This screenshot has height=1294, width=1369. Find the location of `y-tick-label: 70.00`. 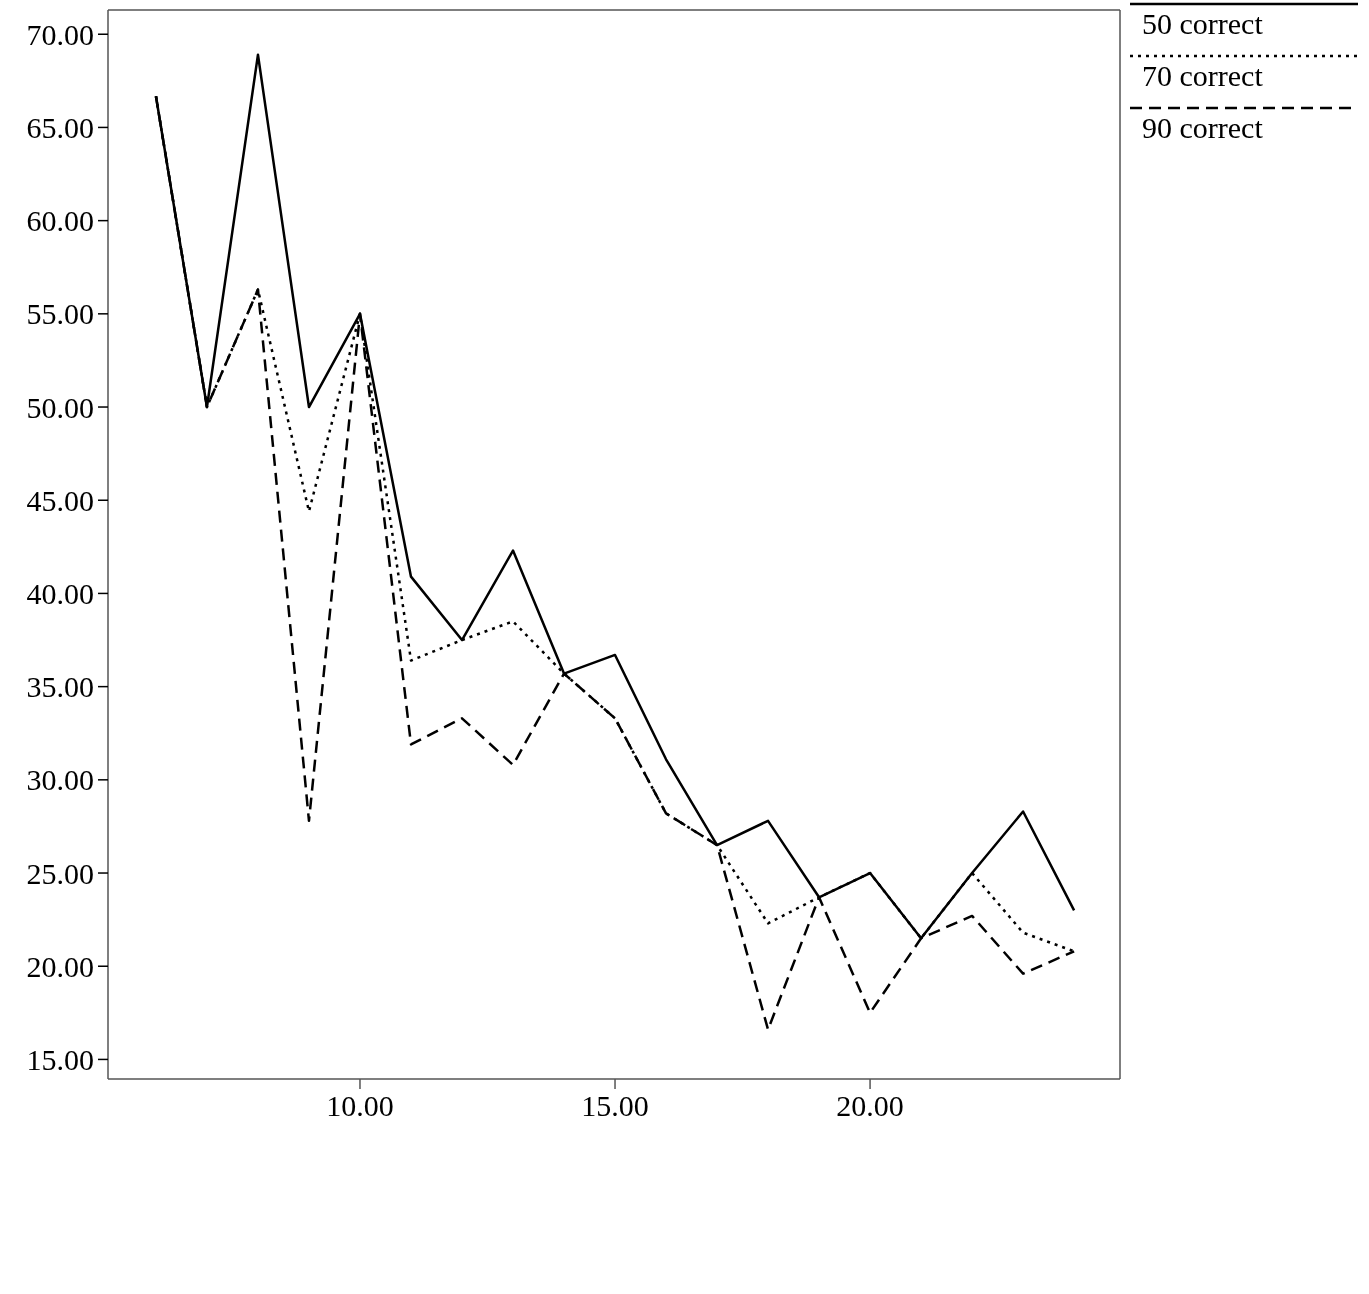

y-tick-label: 70.00 is located at coordinates (60, 34).